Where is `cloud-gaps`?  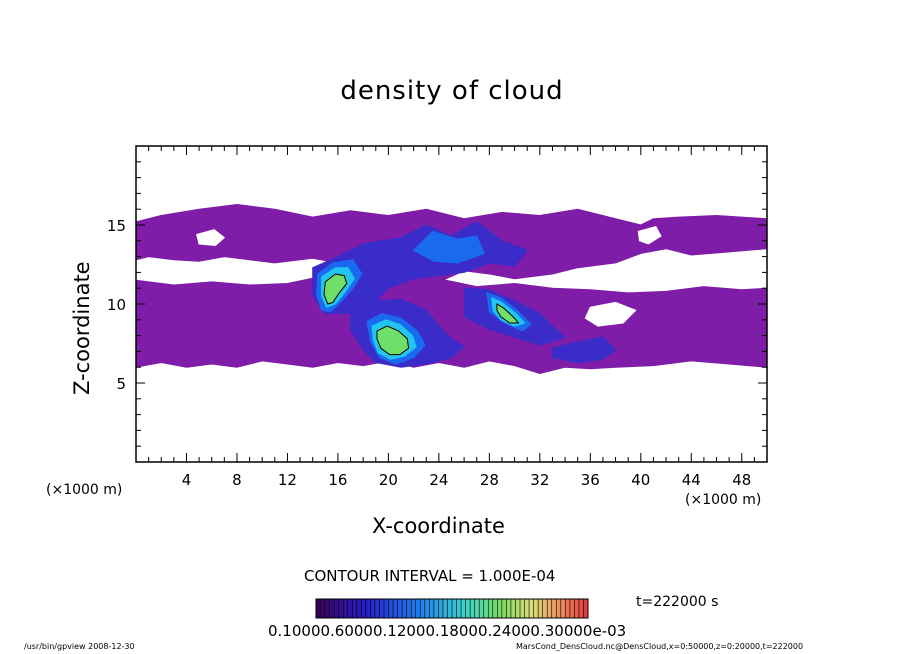 cloud-gaps is located at coordinates (428, 276).